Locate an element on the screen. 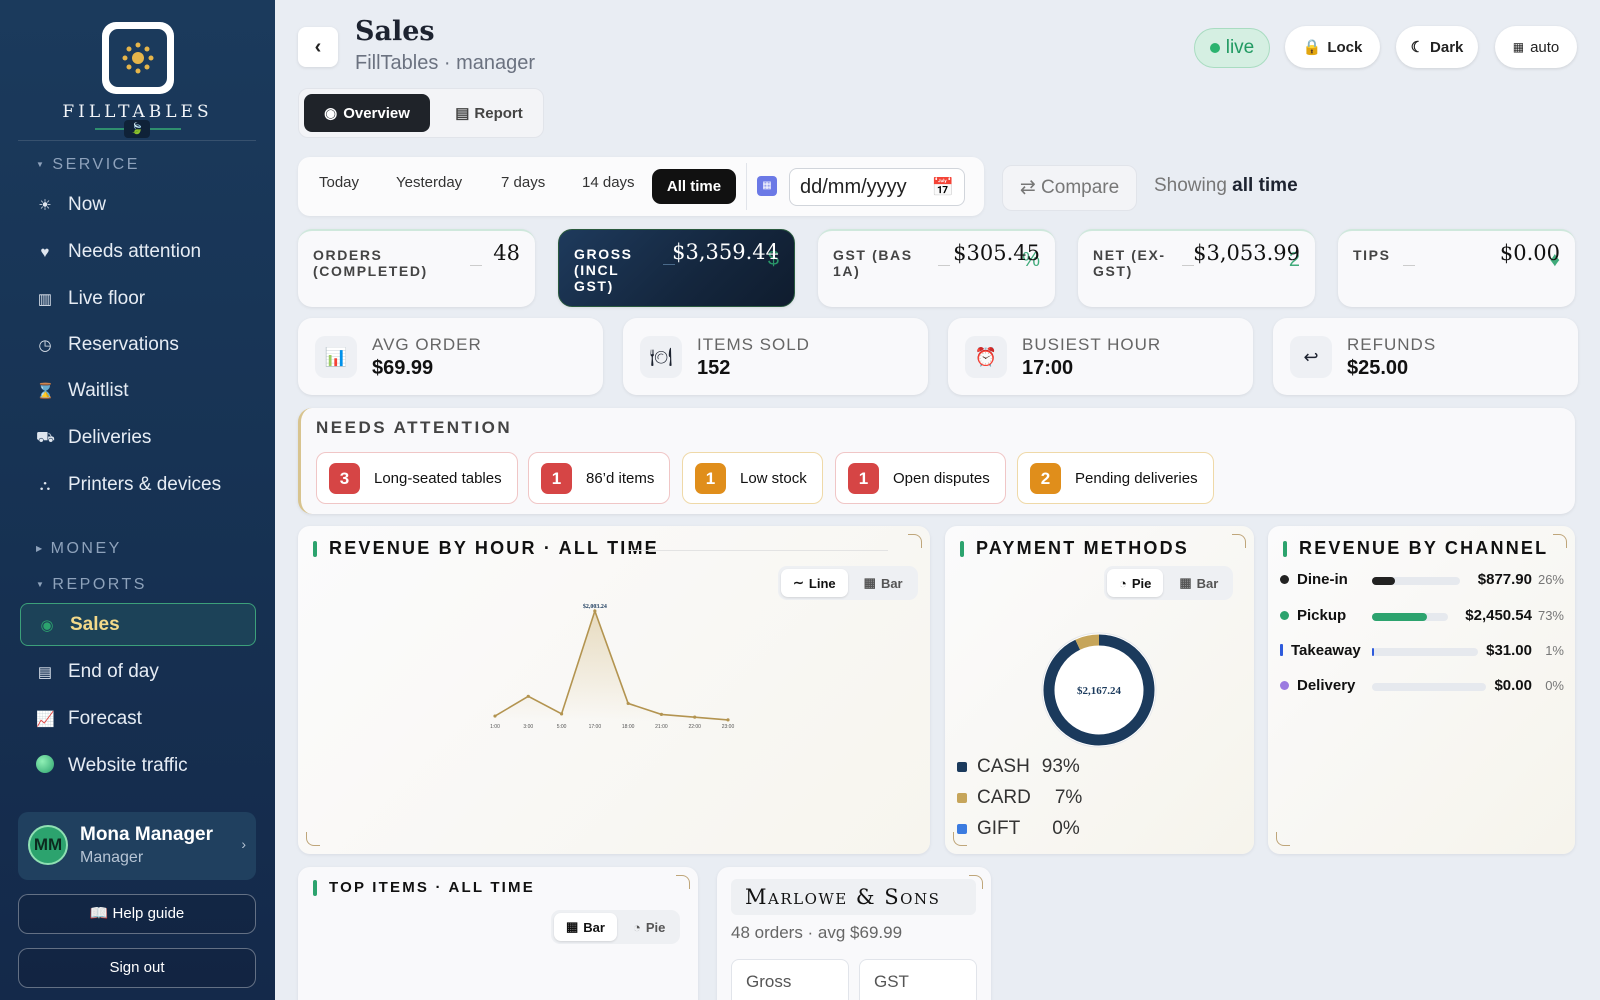 Image resolution: width=1600 pixels, height=1000 pixels. date-placeholder: dd/mm/yyyy is located at coordinates (853, 187).